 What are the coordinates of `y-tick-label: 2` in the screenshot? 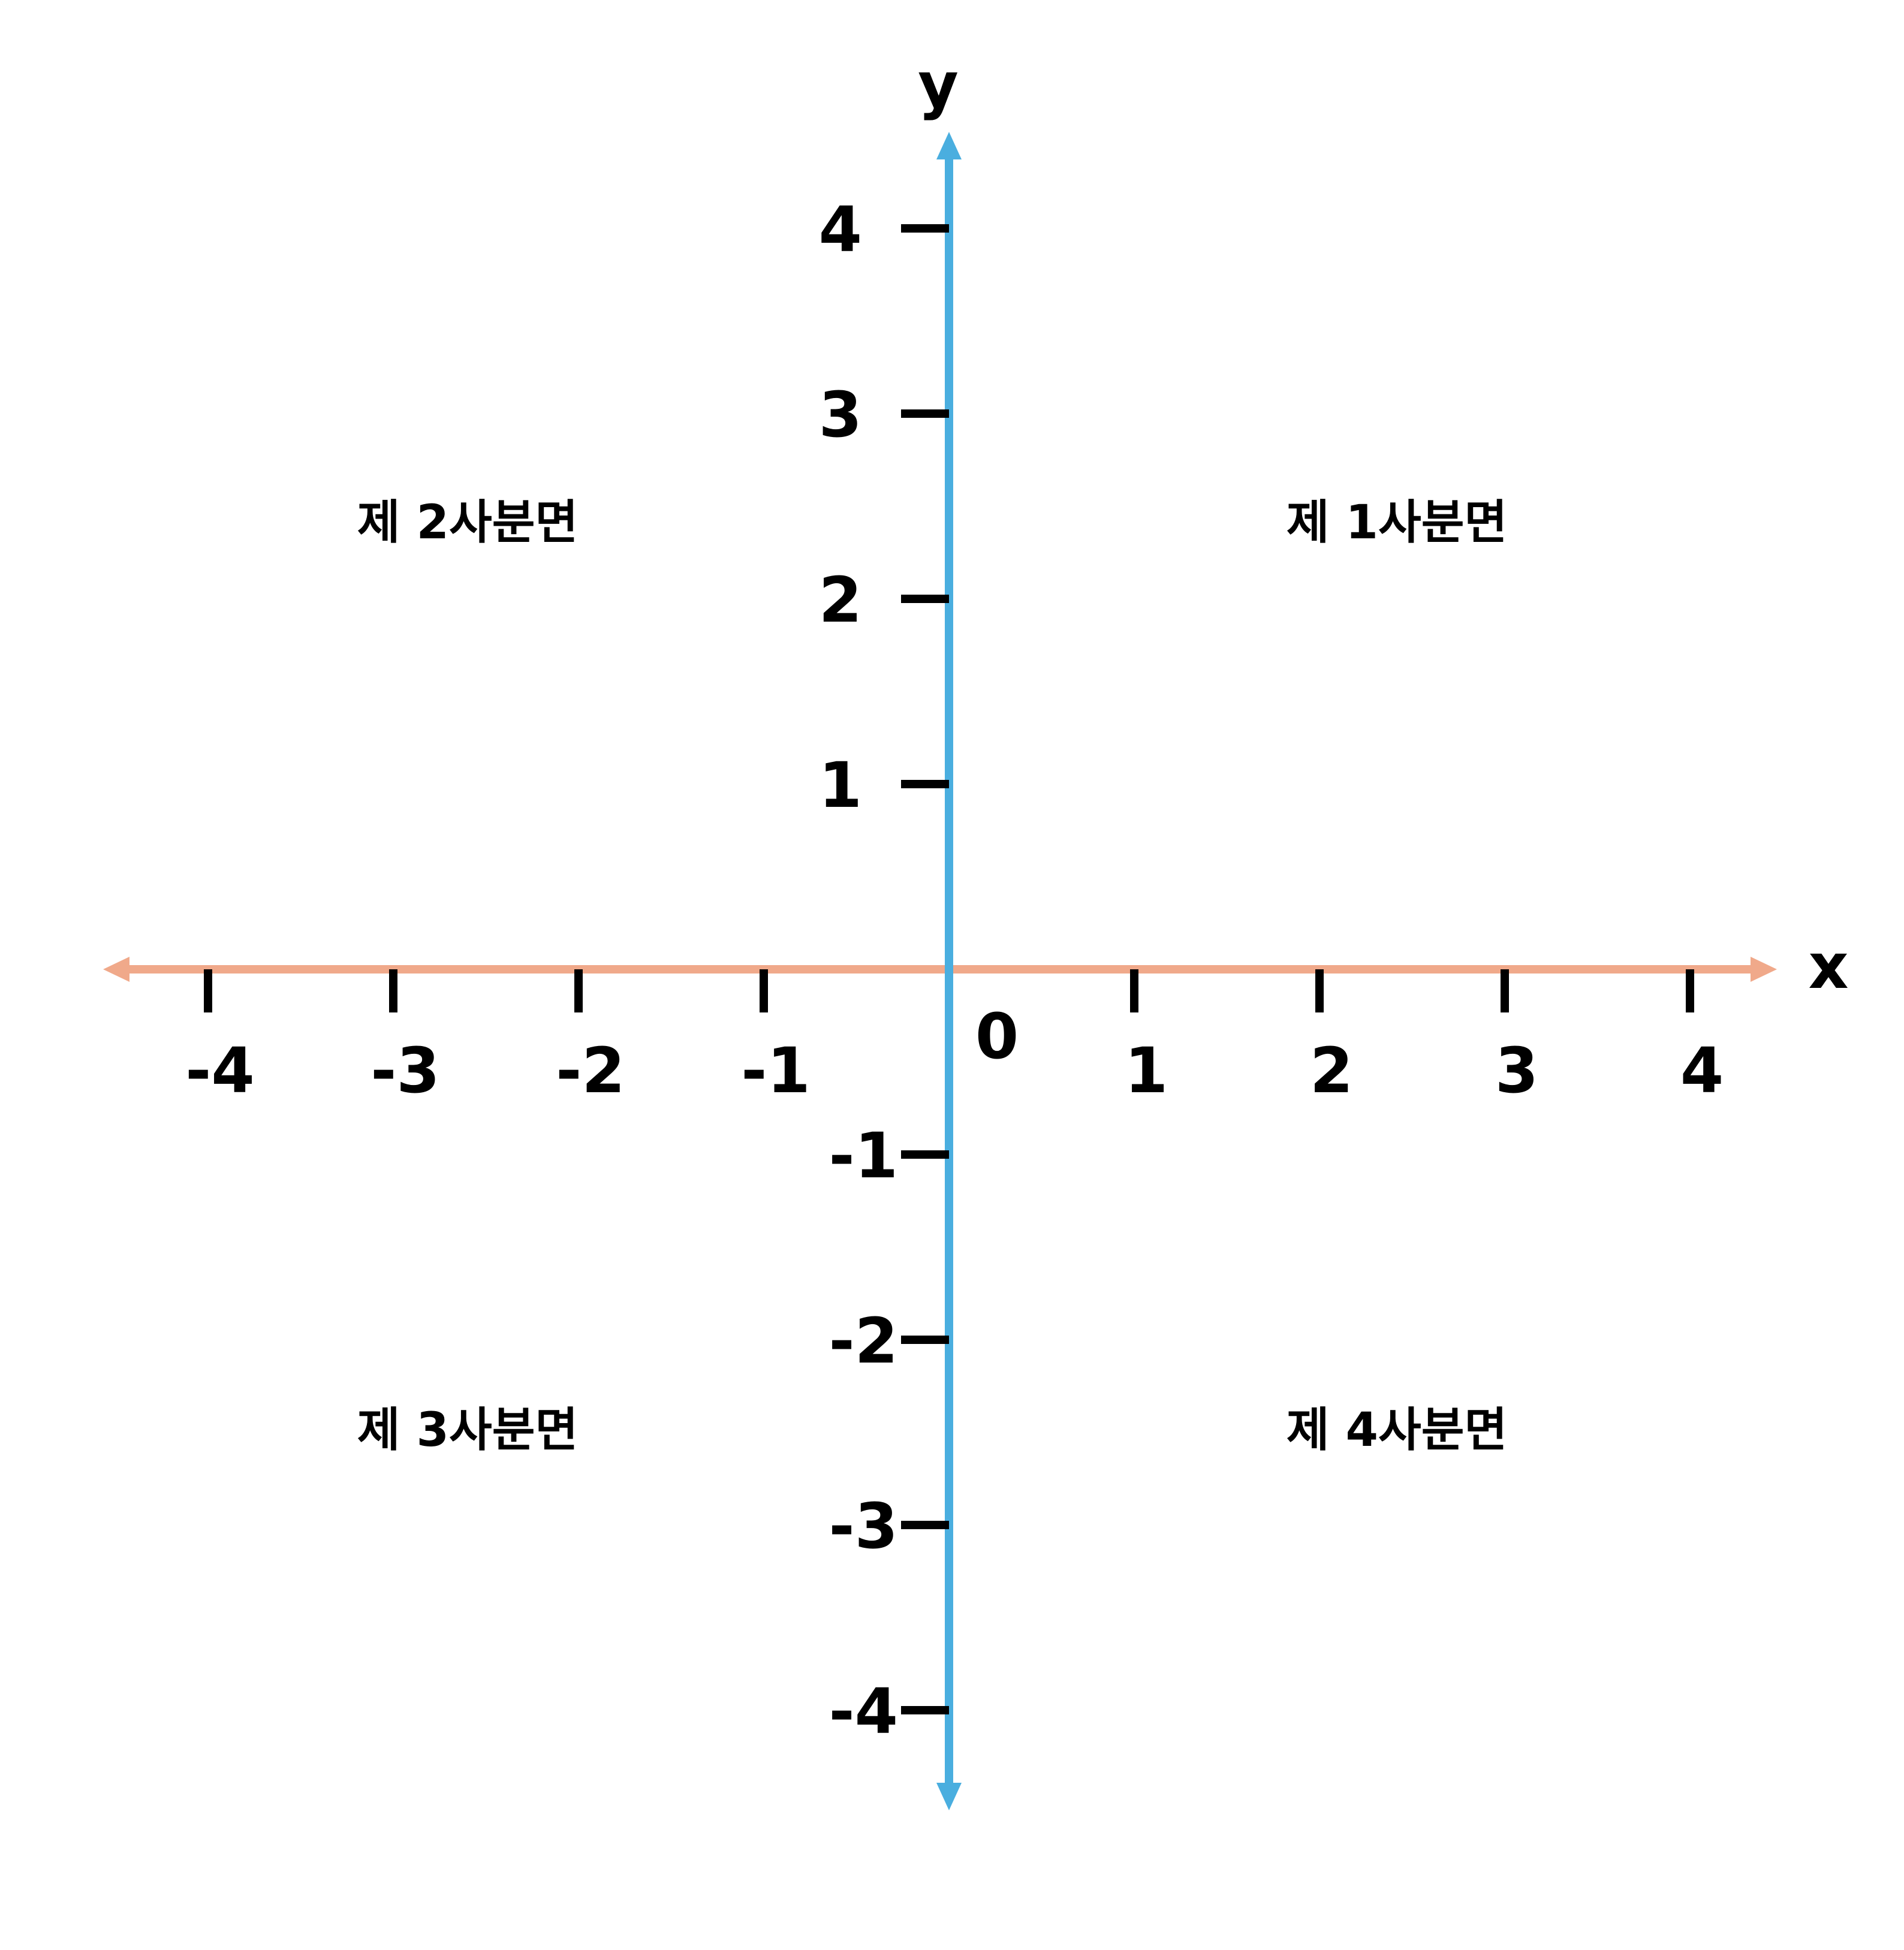 It's located at (841, 600).